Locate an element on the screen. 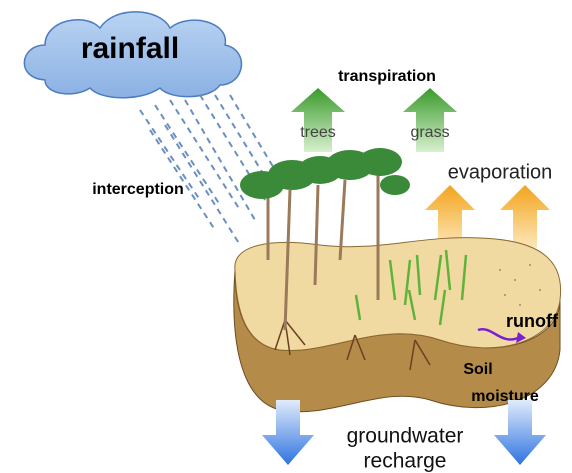  soil-moisture-label: Soil is located at coordinates (477, 369).